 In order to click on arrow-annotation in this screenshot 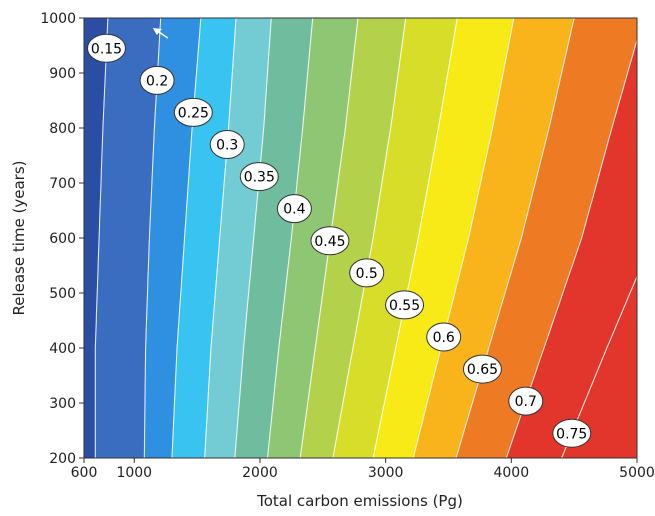, I will do `click(160, 33)`.